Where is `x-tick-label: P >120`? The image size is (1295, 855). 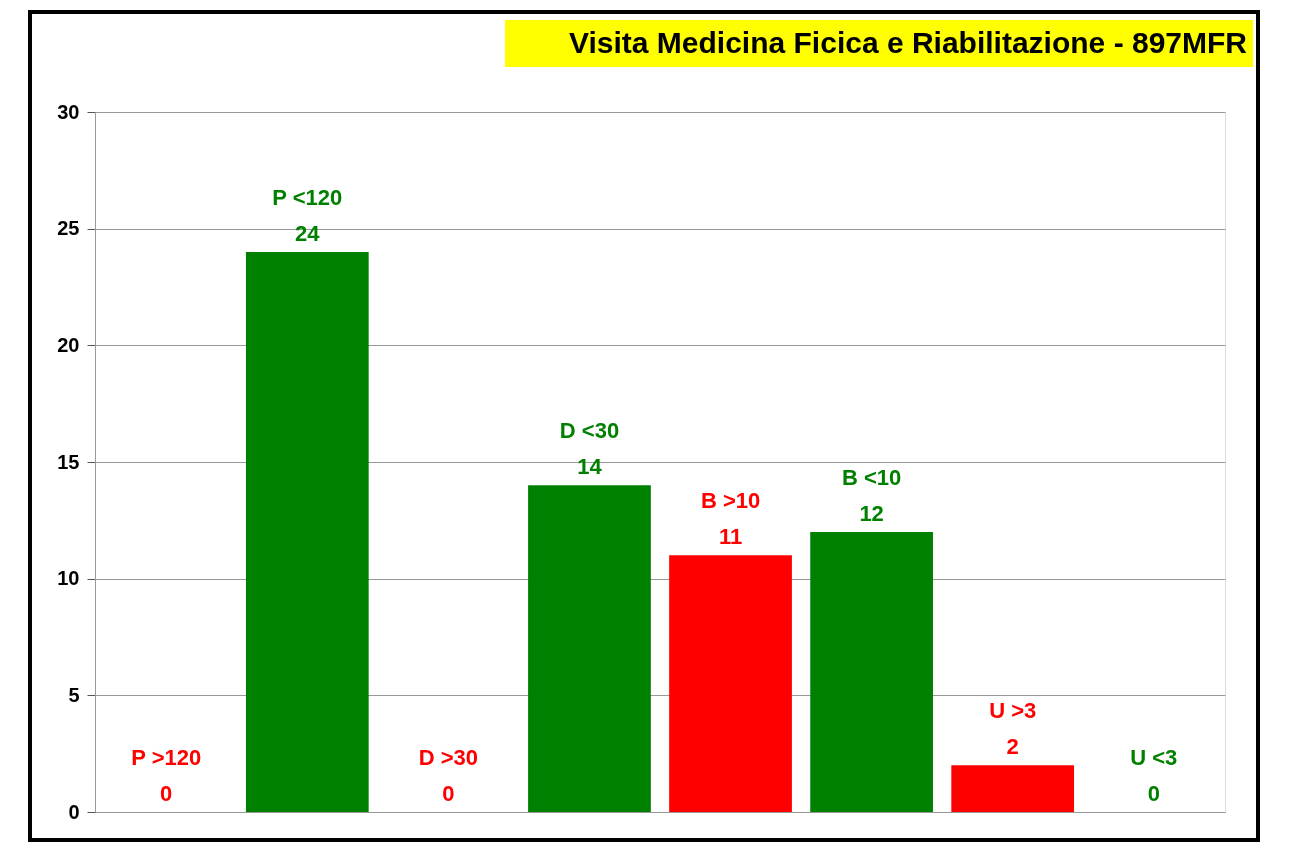 x-tick-label: P >120 is located at coordinates (166, 757).